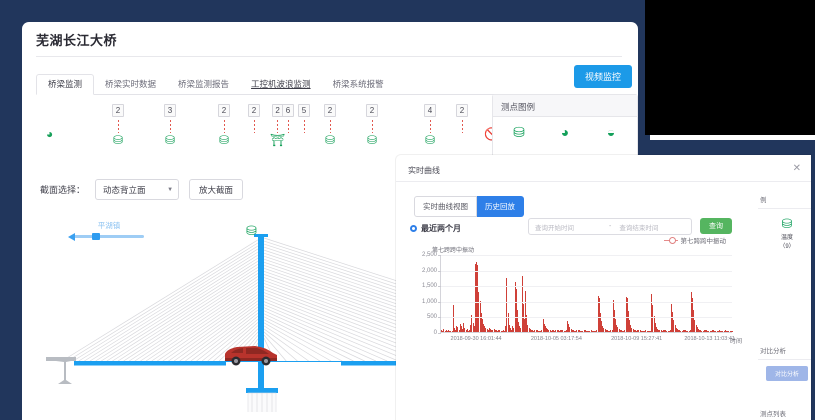 The image size is (815, 420). What do you see at coordinates (453, 251) in the screenshot?
I see `chart-series-title: 第七跨跨中振动` at bounding box center [453, 251].